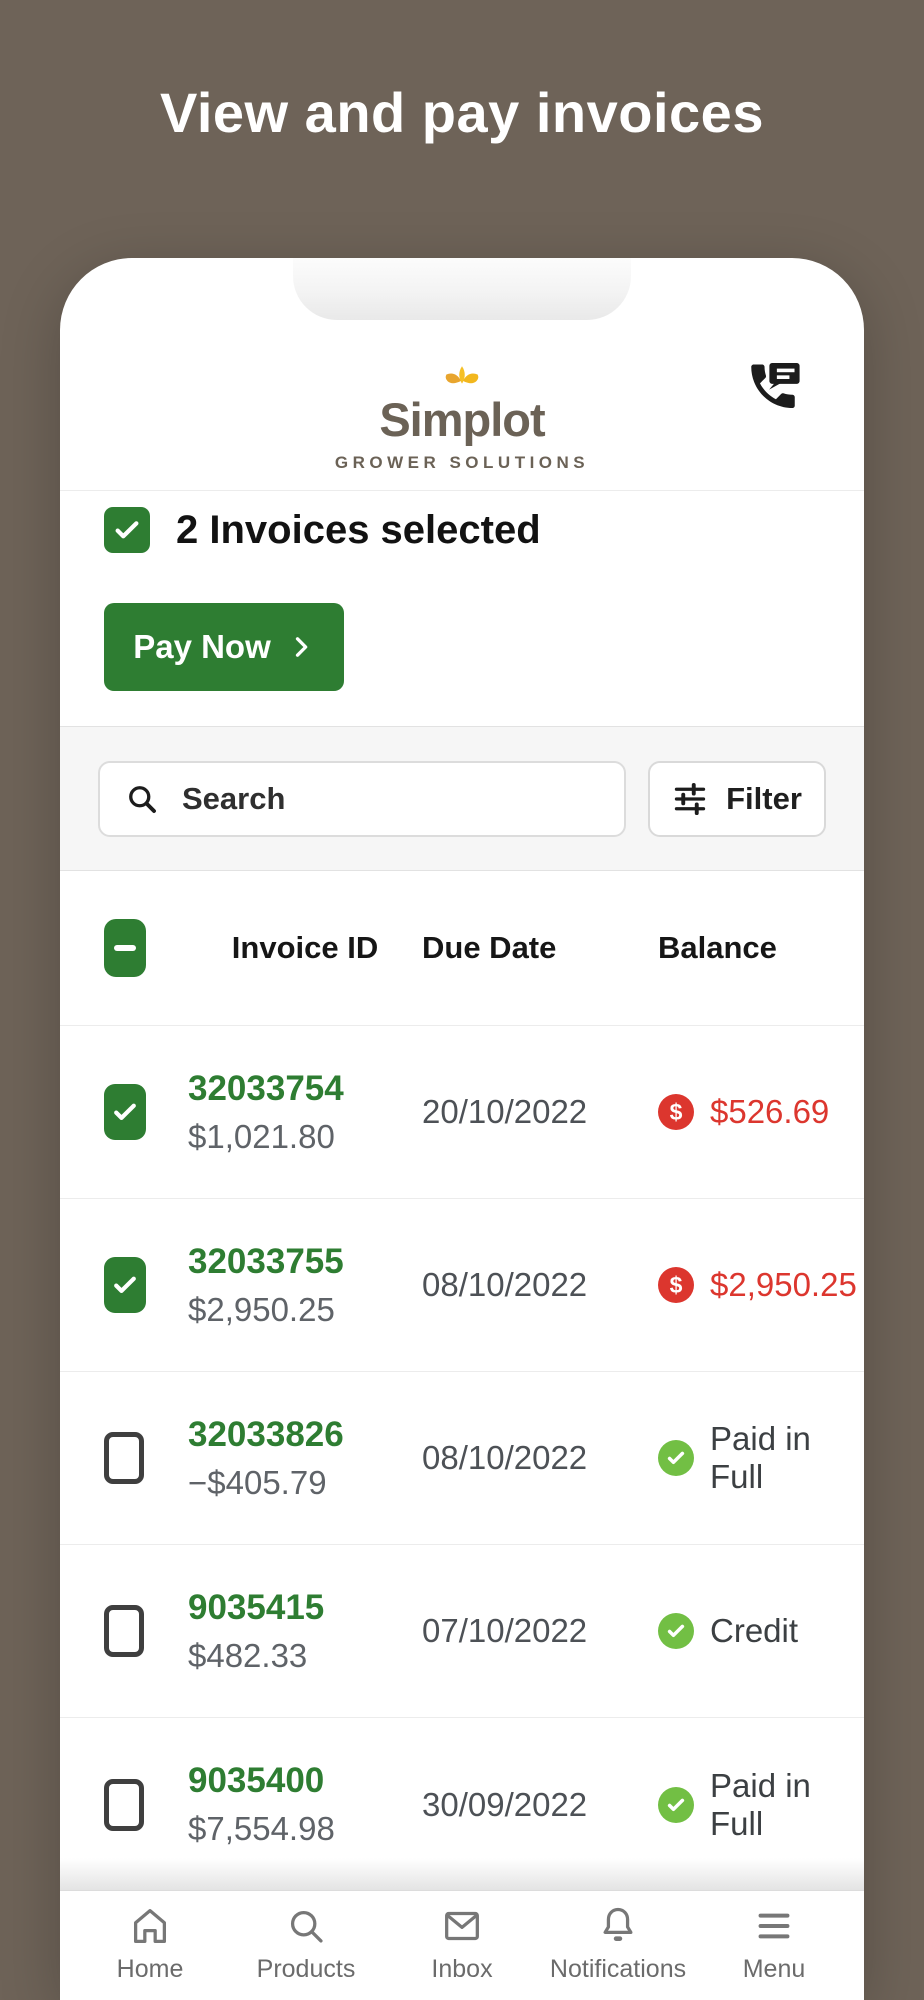 The height and width of the screenshot is (2000, 924). I want to click on balance-text: $2,950.25, so click(783, 1284).